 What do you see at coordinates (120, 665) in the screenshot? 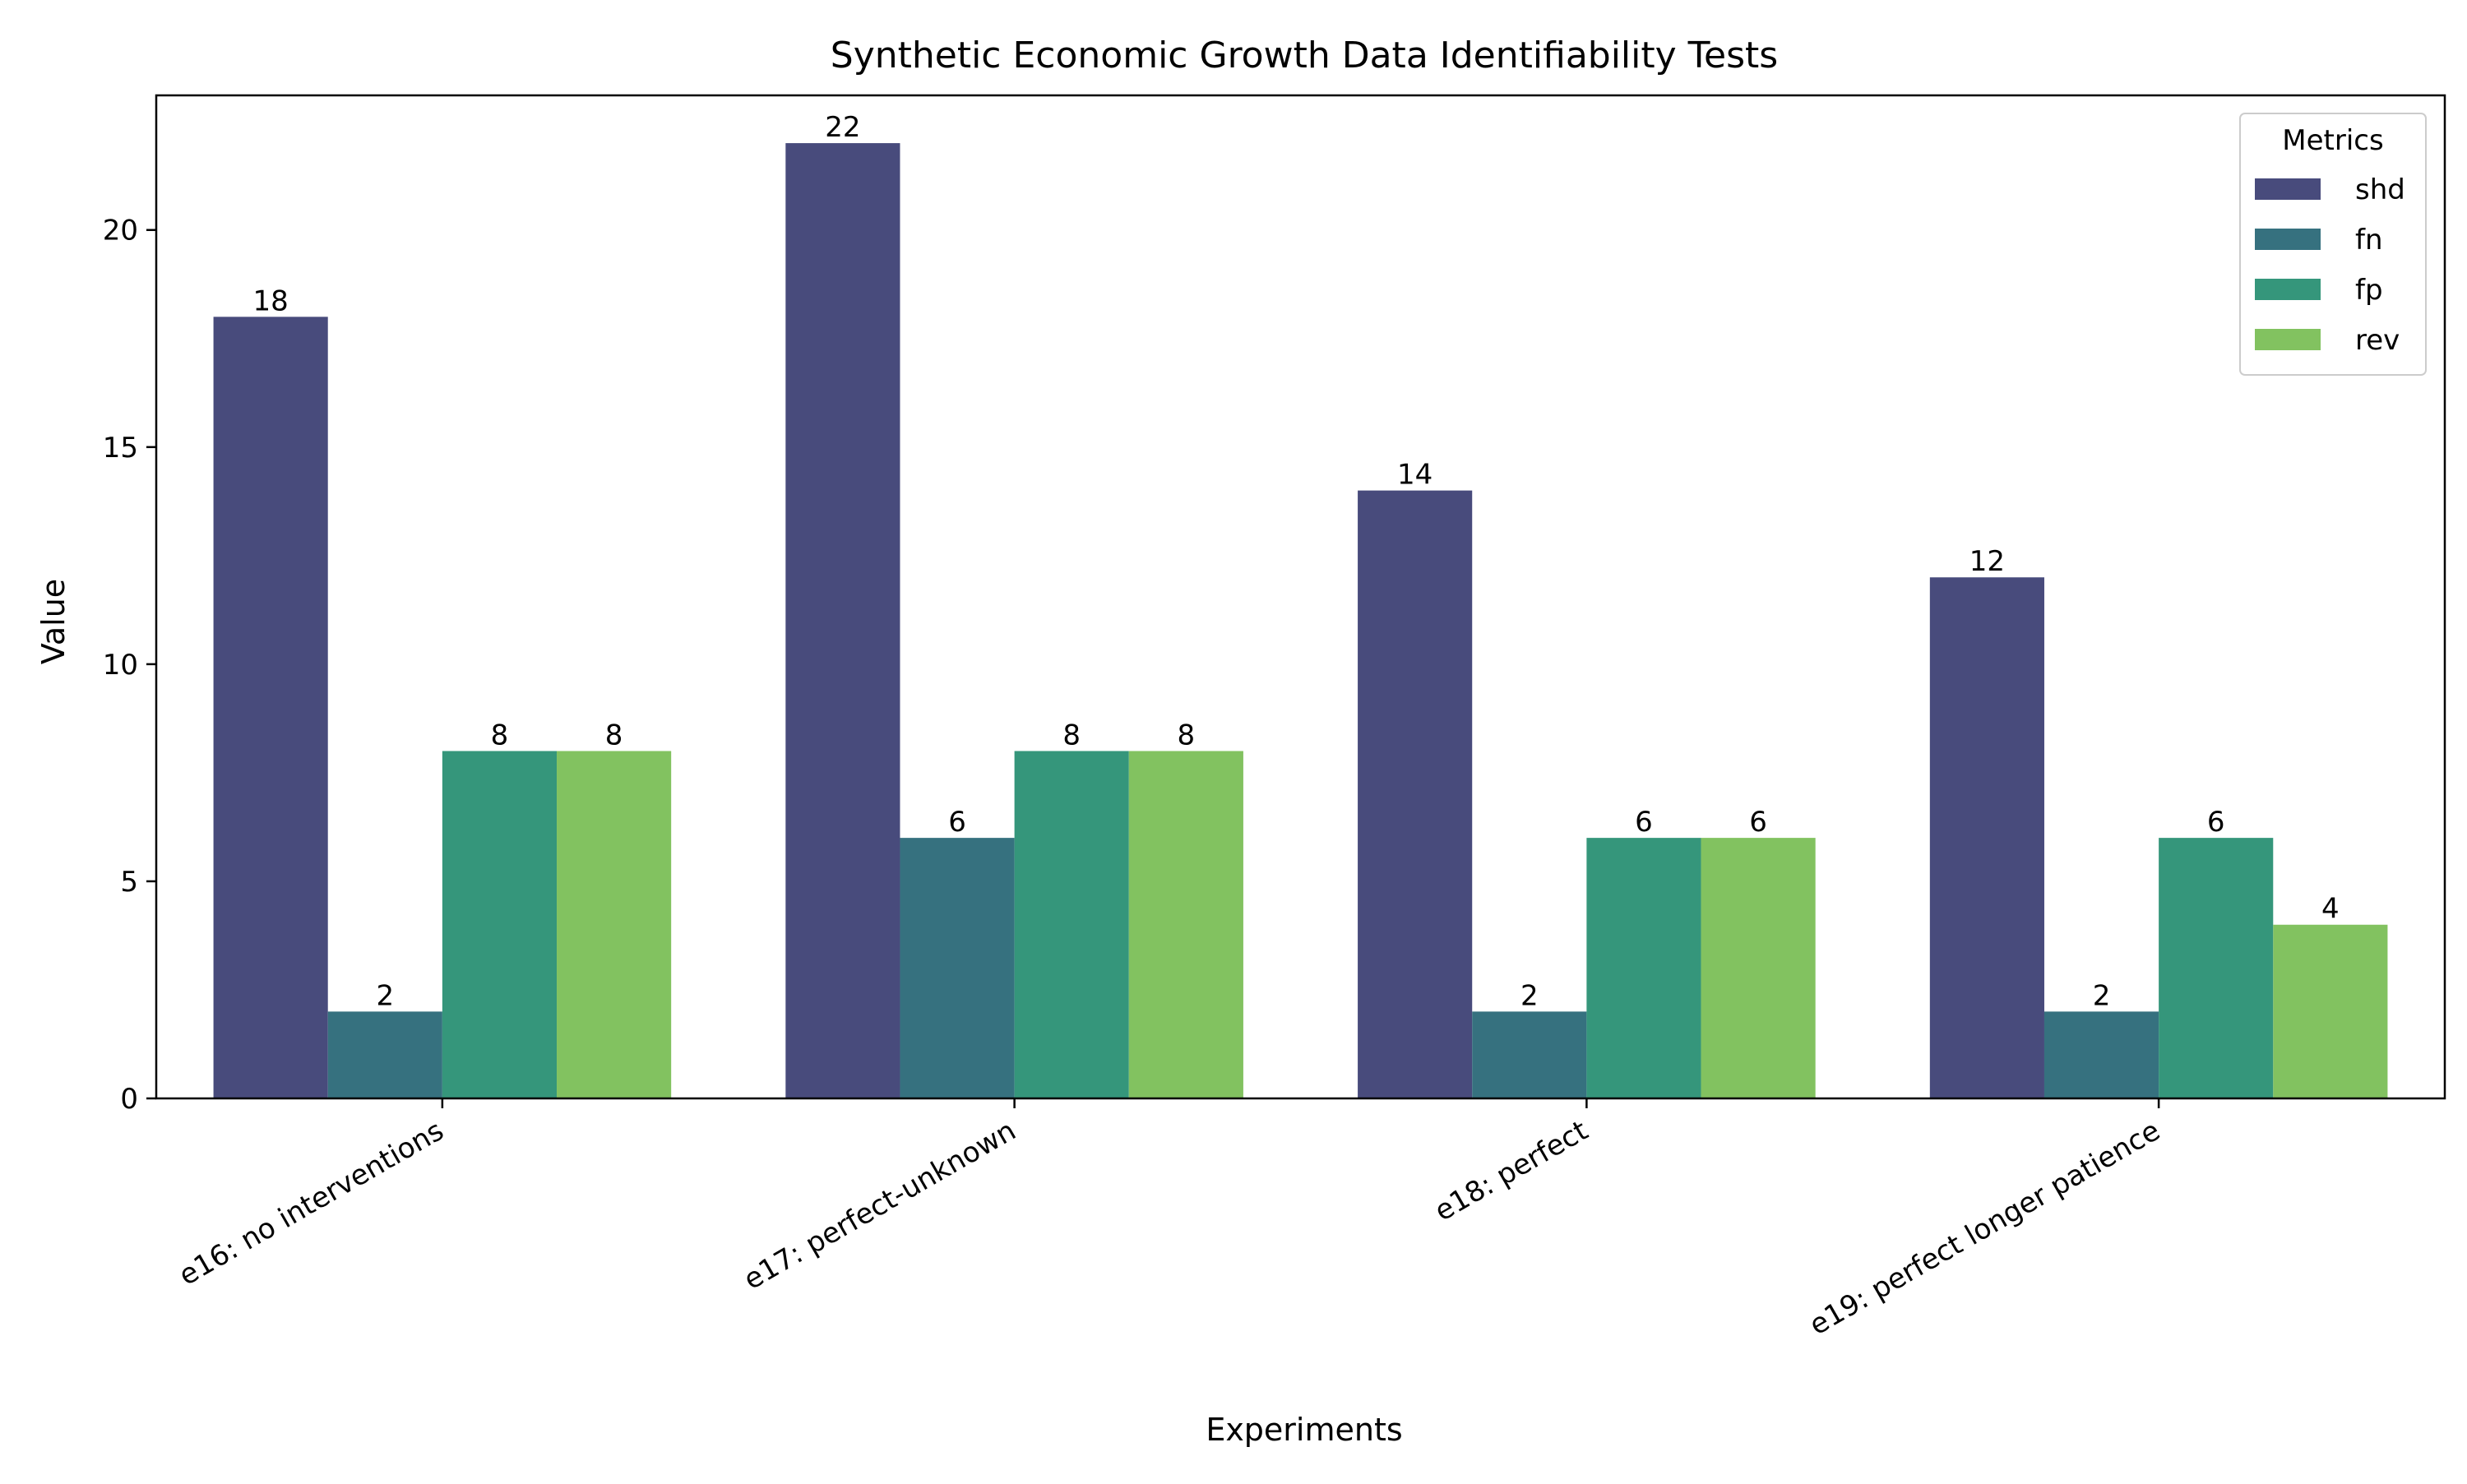
I see `y-tick-label: 10` at bounding box center [120, 665].